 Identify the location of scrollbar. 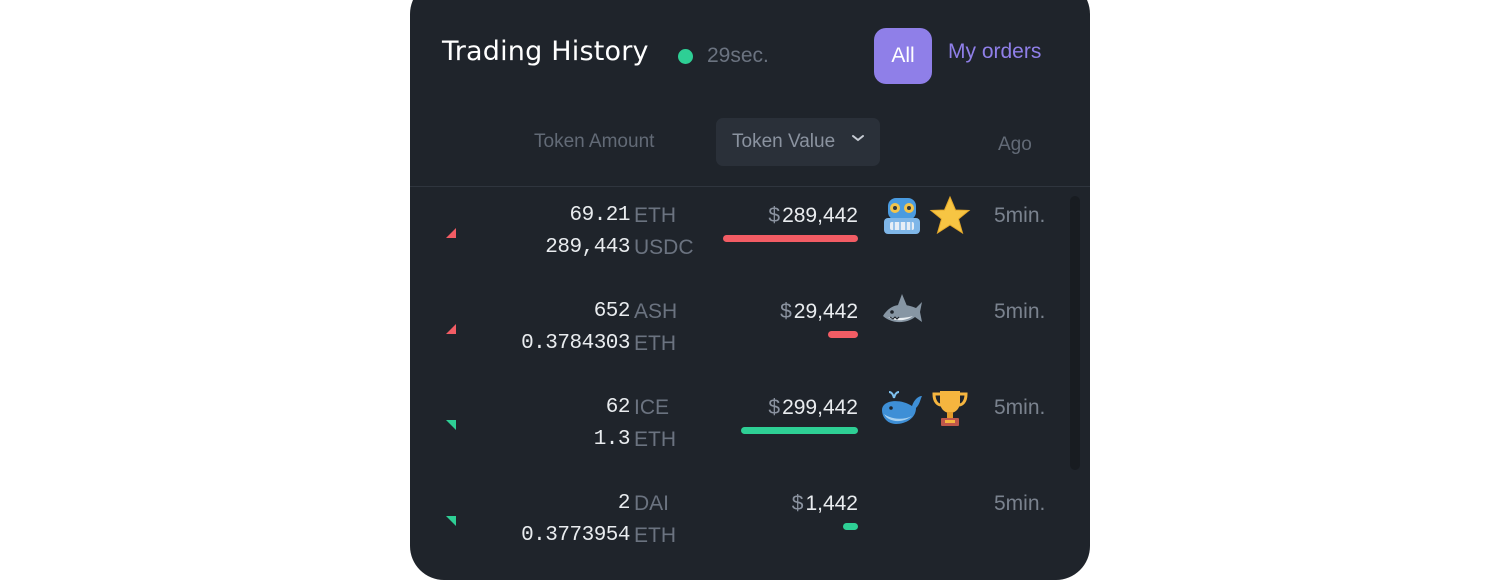
(1075, 333).